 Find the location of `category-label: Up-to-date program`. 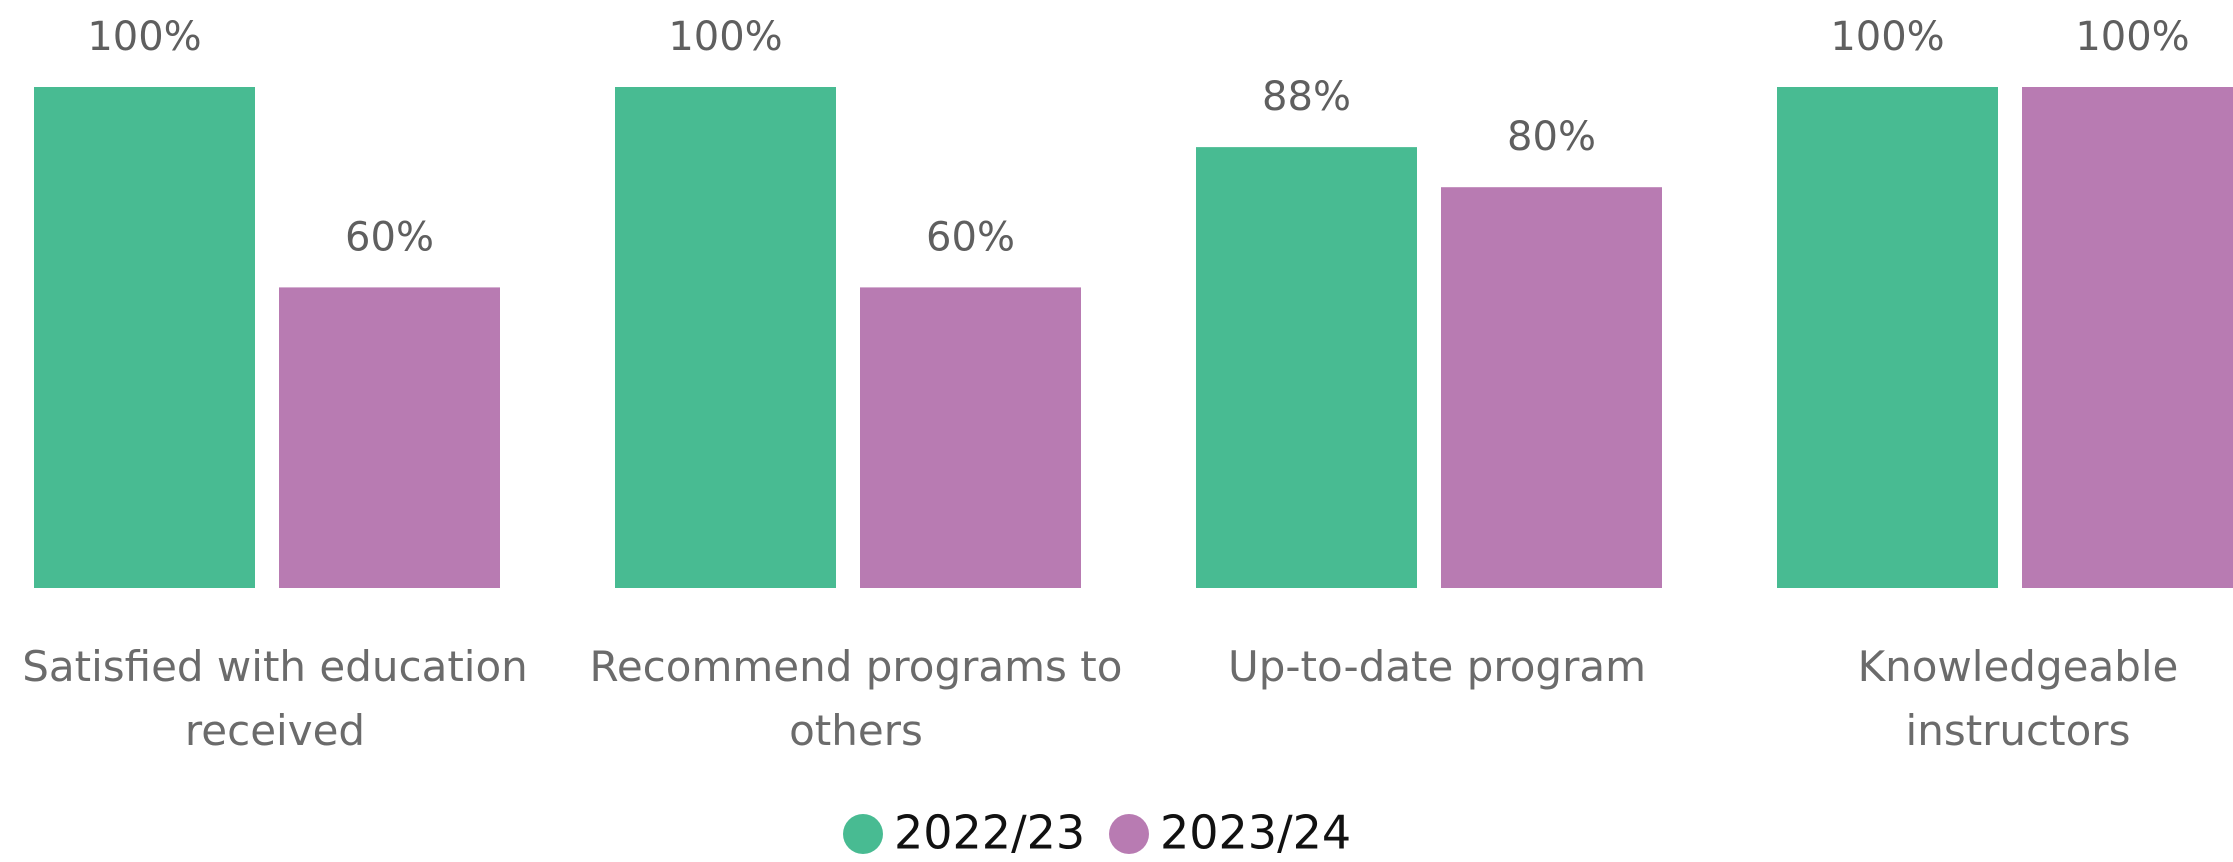

category-label: Up-to-date program is located at coordinates (1437, 666).